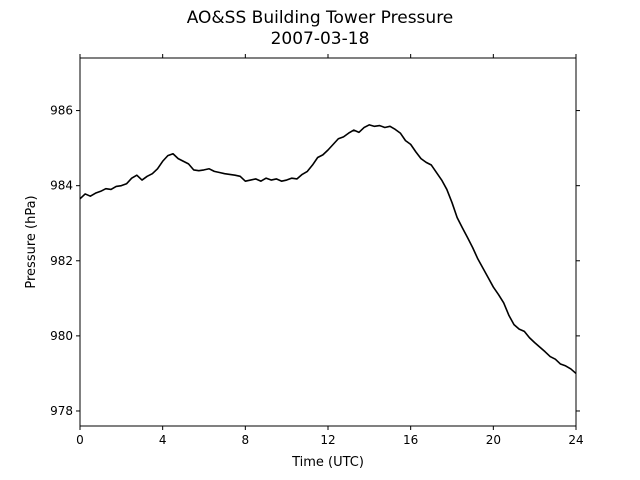  What do you see at coordinates (246, 440) in the screenshot?
I see `x-tick-label: 8` at bounding box center [246, 440].